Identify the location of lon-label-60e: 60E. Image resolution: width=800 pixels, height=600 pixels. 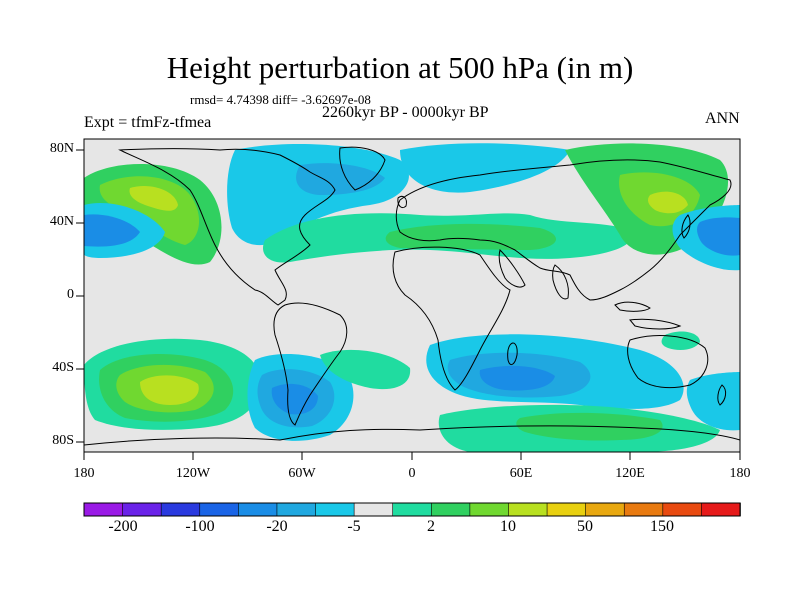
(521, 473).